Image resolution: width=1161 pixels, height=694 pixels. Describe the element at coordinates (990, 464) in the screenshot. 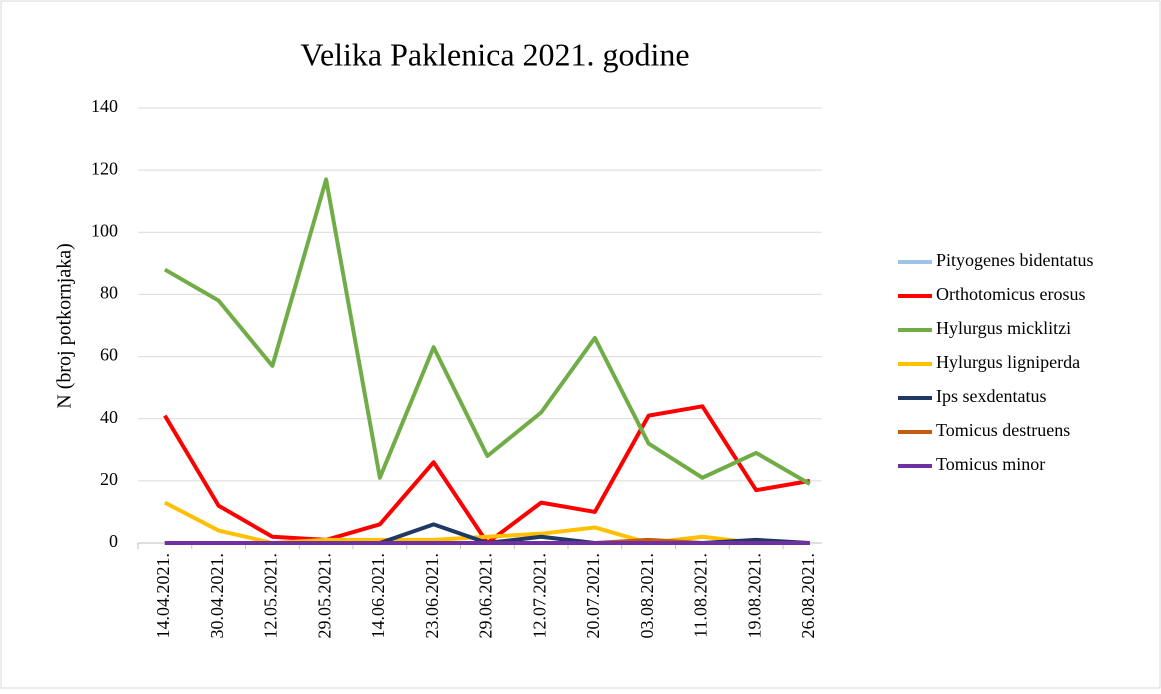

I see `legend-label: Tomicus minor` at that location.